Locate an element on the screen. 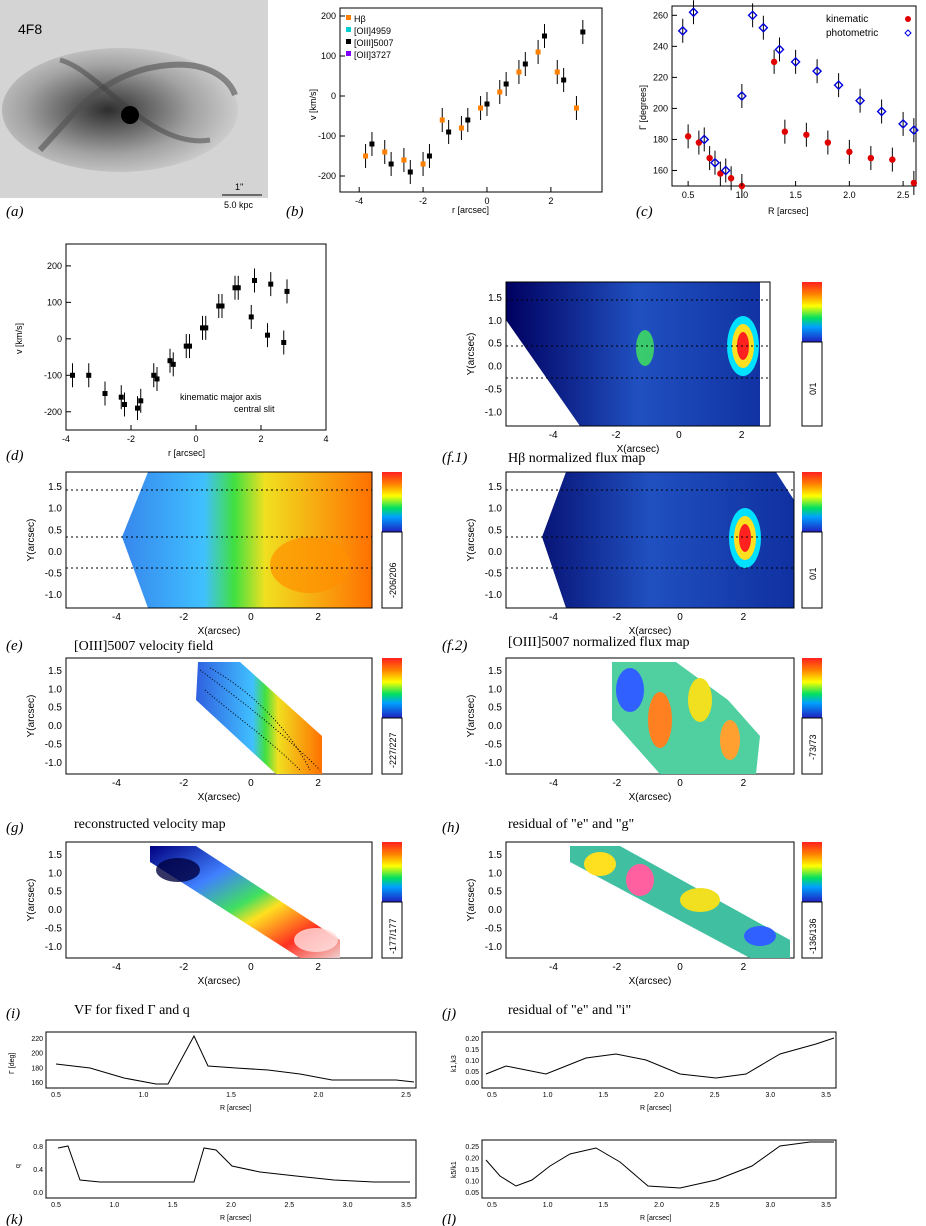  legend-photometric-marker is located at coordinates (908, 33).